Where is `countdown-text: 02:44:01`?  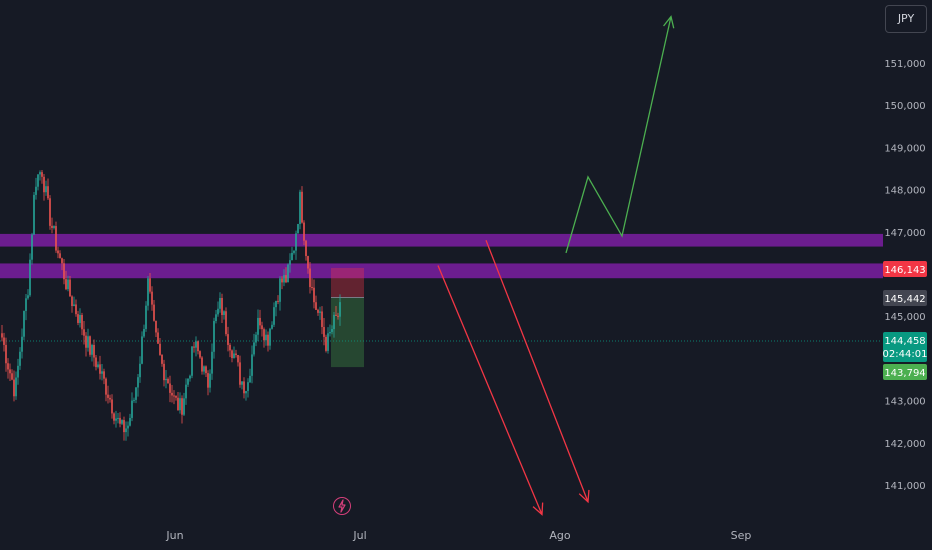 countdown-text: 02:44:01 is located at coordinates (905, 354).